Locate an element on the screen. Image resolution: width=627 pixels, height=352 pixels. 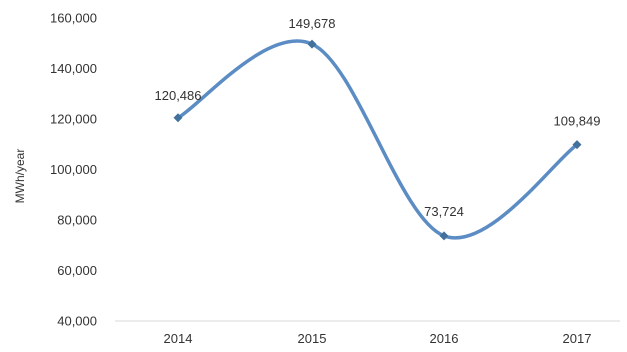
x-axis: 2014 2015 2016 2017 is located at coordinates (378, 338).